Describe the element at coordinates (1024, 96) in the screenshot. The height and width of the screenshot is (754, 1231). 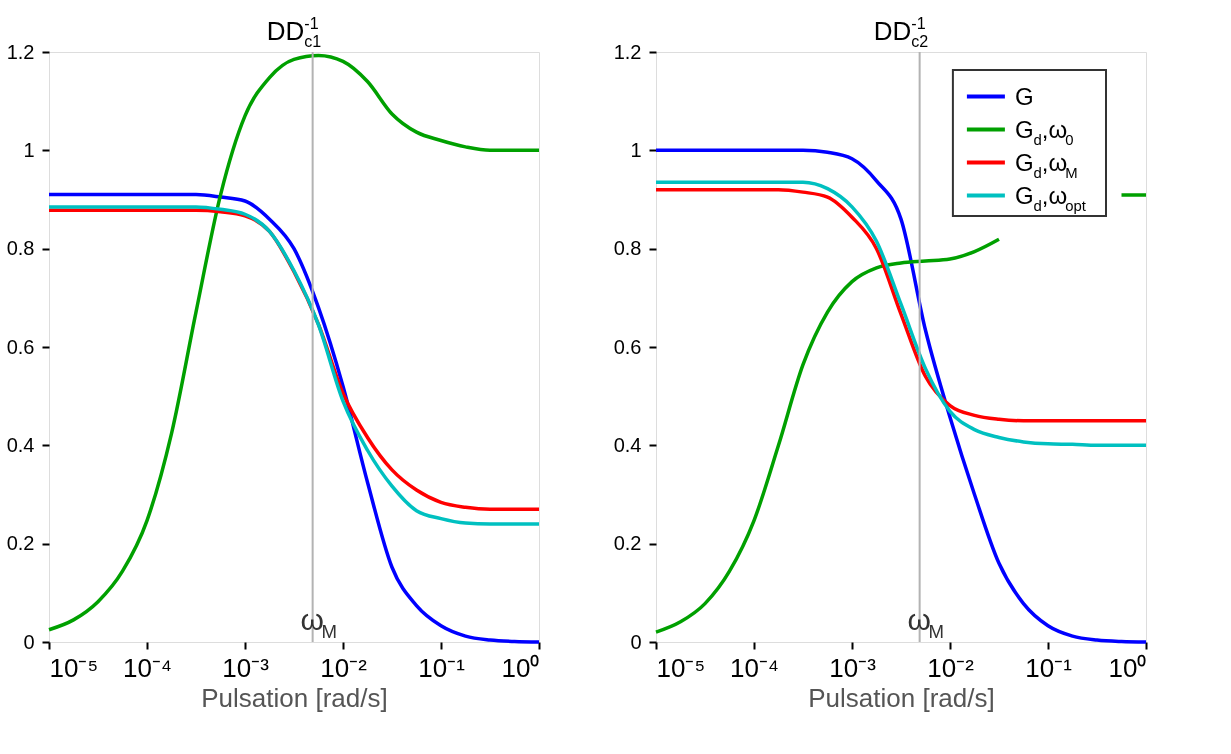
I see `legend-label: G` at that location.